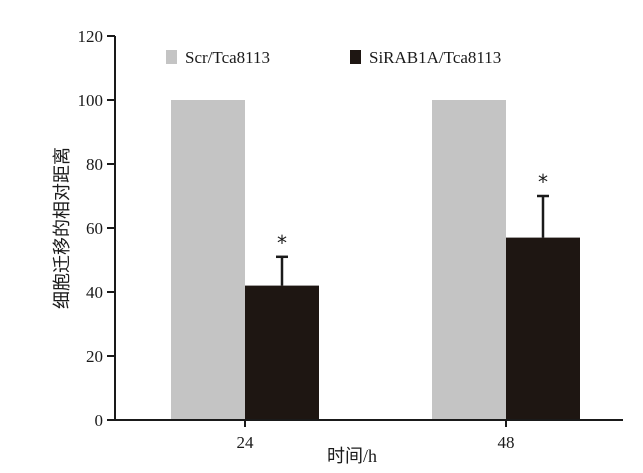 The height and width of the screenshot is (473, 643). Describe the element at coordinates (91, 36) in the screenshot. I see `y-tick-label: 120` at that location.